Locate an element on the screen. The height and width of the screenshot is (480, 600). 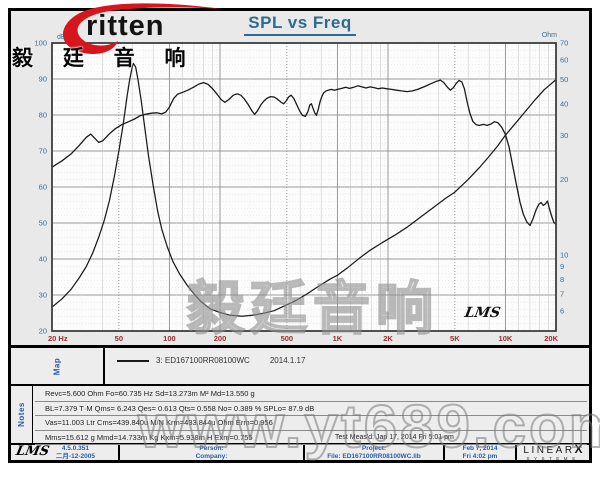
svg-text: 1K is located at coordinates (338, 338).